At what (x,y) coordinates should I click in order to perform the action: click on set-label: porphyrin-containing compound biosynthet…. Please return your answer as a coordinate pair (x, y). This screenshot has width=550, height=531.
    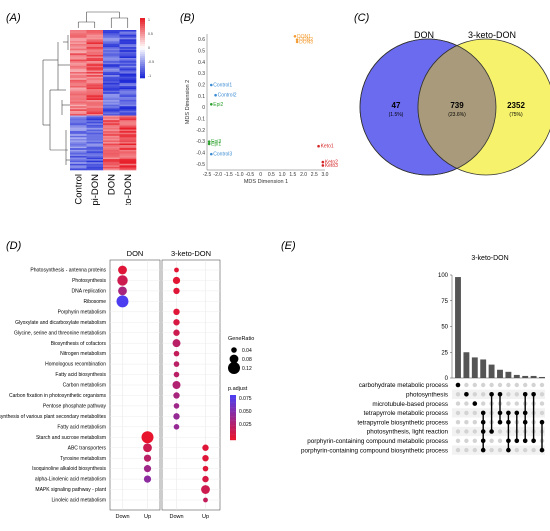
    Looking at the image, I should click on (374, 450).